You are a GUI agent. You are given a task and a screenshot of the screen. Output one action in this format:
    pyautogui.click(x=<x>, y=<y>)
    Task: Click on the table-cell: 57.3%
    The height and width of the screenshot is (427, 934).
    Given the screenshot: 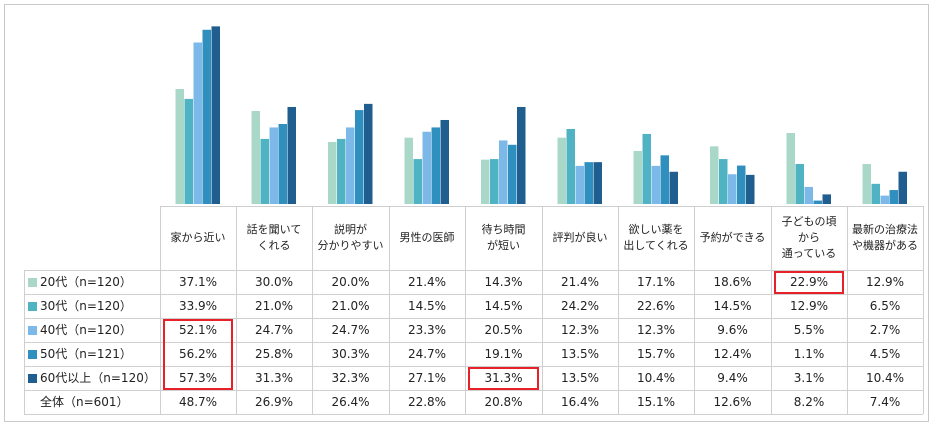 What is the action you would take?
    pyautogui.click(x=198, y=378)
    